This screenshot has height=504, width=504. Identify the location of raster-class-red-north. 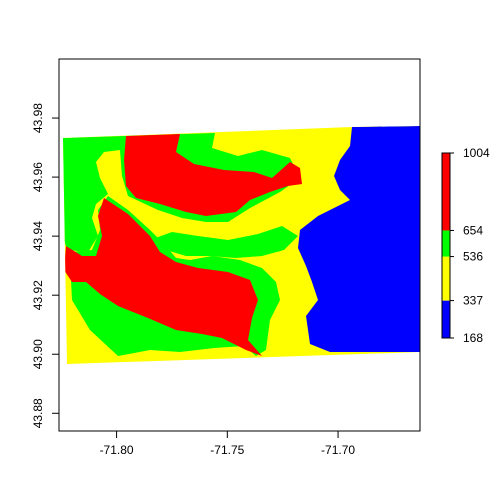
(213, 175).